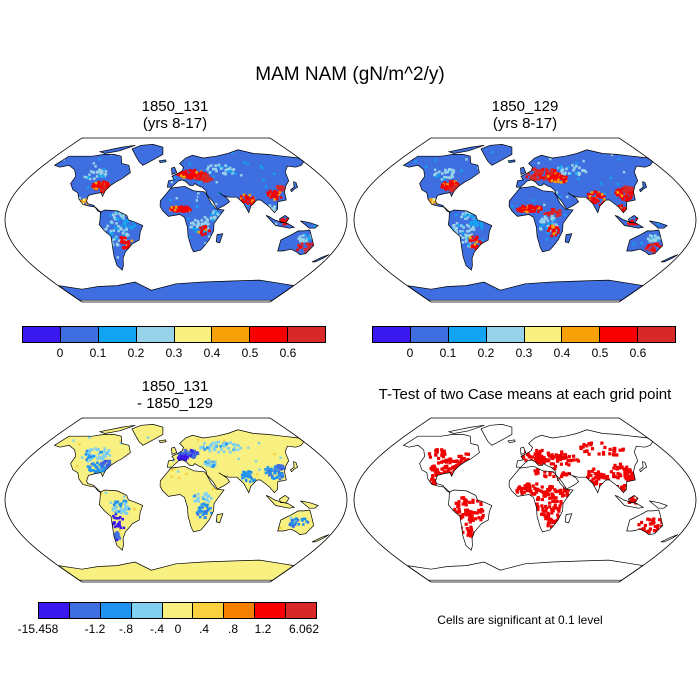 Image resolution: width=700 pixels, height=700 pixels. Describe the element at coordinates (175, 629) in the screenshot. I see `colorbar-panel-3-labels: -15.458 -1.2 -.8 -.4 0.4.8 1.2 6.062` at that location.